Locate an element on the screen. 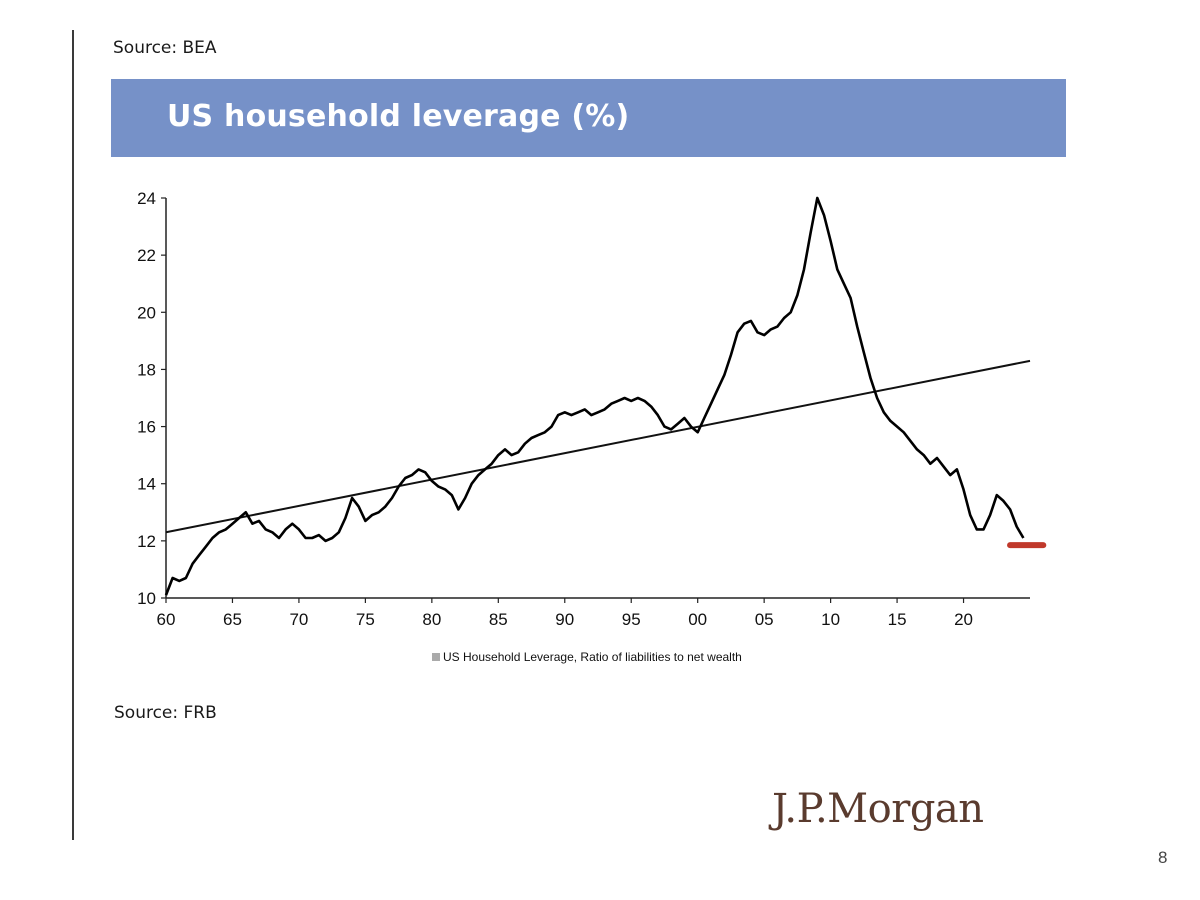  x-tick-label: 15 is located at coordinates (897, 619).